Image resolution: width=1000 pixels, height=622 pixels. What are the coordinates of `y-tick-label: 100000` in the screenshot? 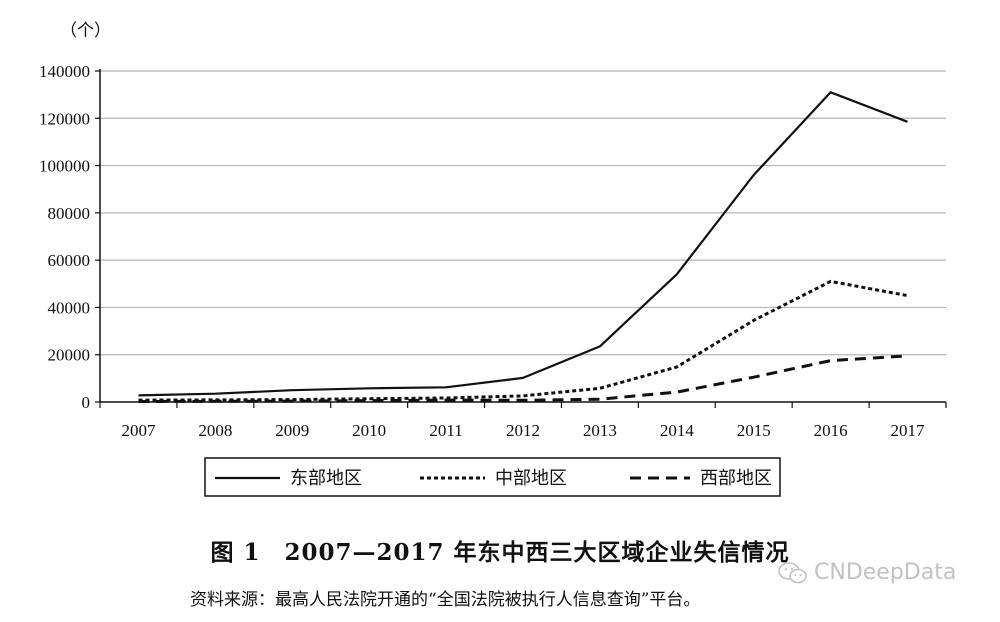 It's located at (64, 166).